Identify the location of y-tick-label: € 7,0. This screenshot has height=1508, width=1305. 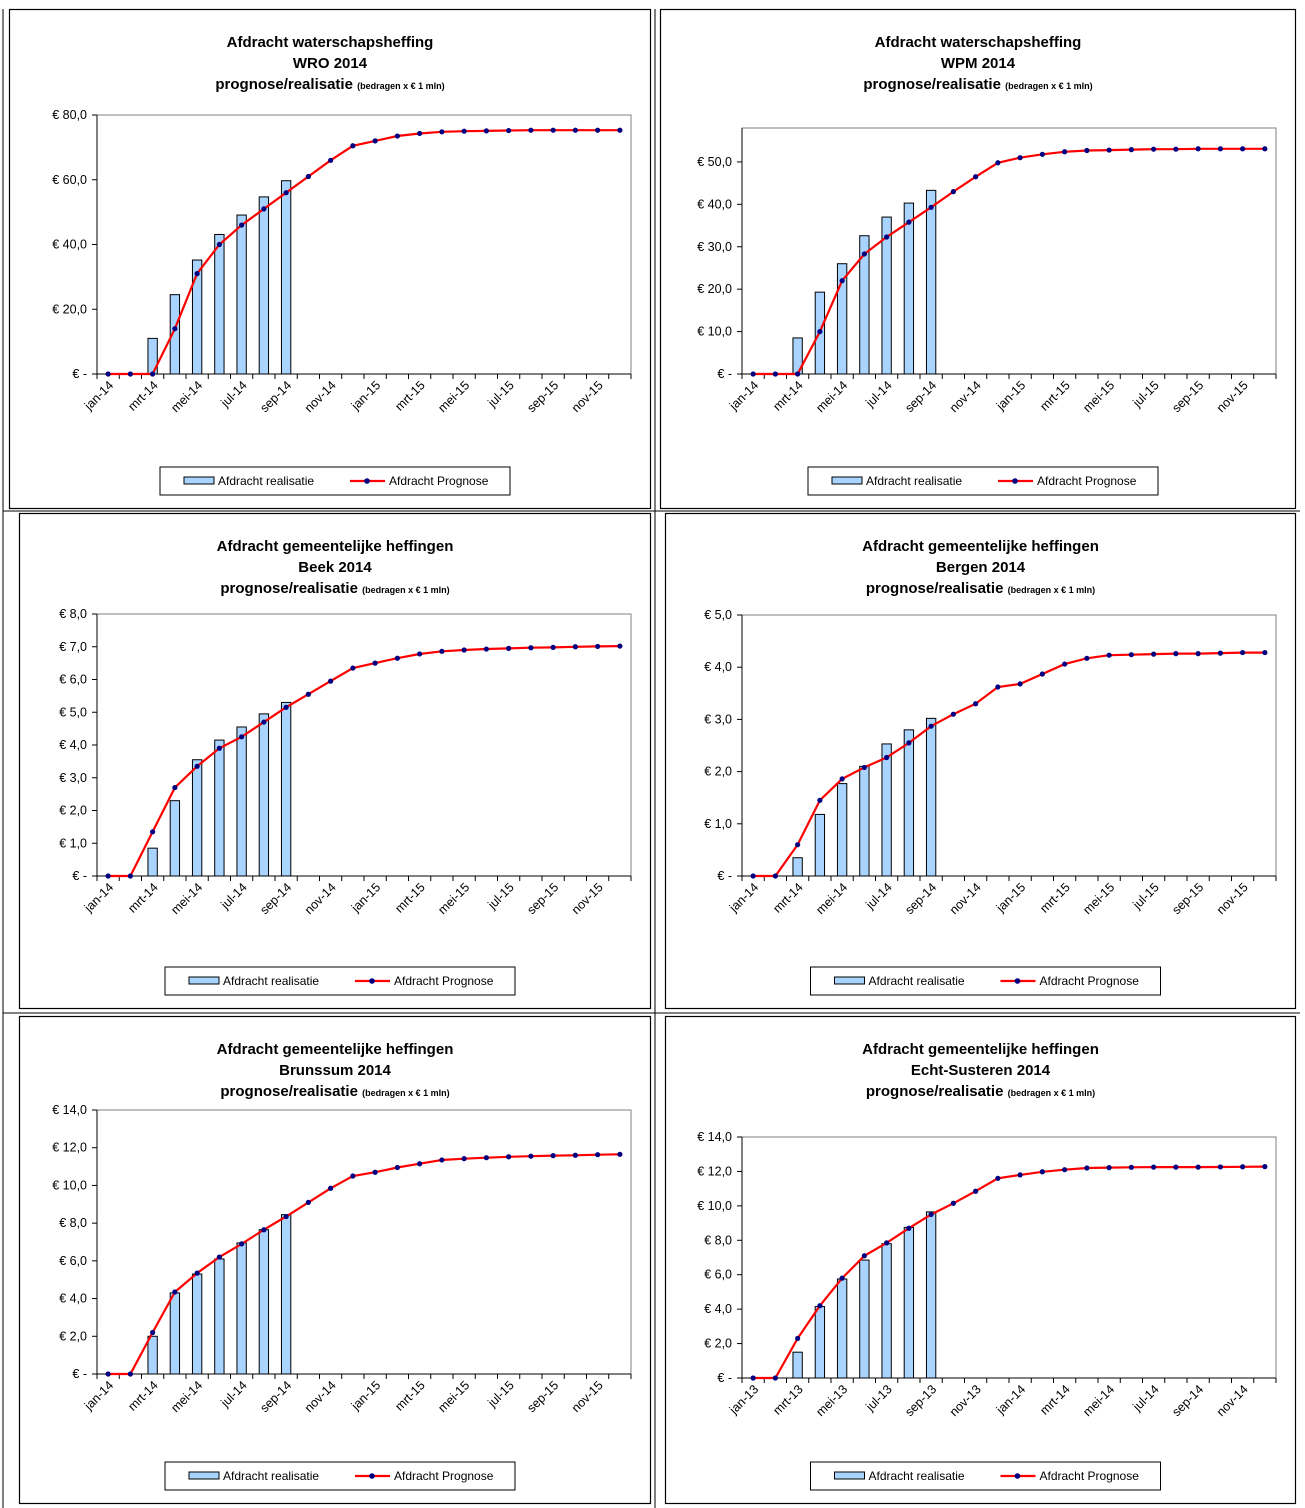
(73, 647).